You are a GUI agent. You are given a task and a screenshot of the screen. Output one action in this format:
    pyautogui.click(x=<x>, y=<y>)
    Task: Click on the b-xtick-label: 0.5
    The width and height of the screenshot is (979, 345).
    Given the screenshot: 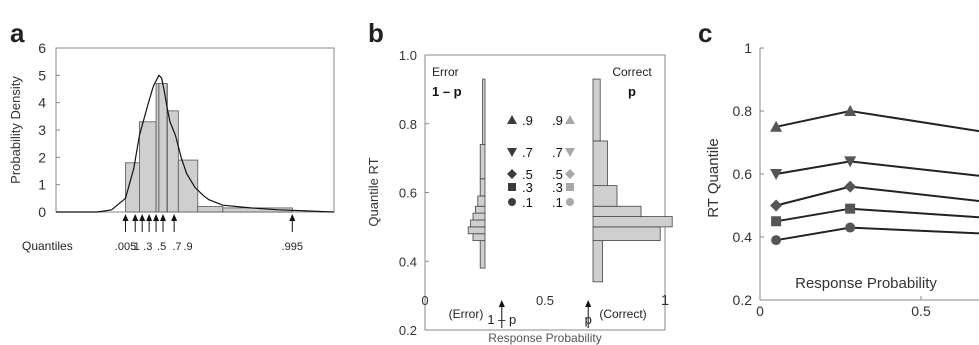 What is the action you would take?
    pyautogui.click(x=545, y=300)
    